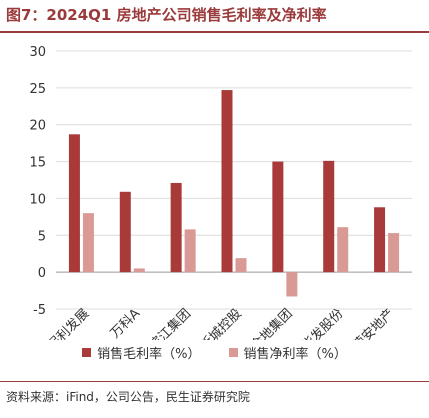 Image resolution: width=429 pixels, height=418 pixels. Describe the element at coordinates (214, 32) in the screenshot. I see `title-underline` at that location.